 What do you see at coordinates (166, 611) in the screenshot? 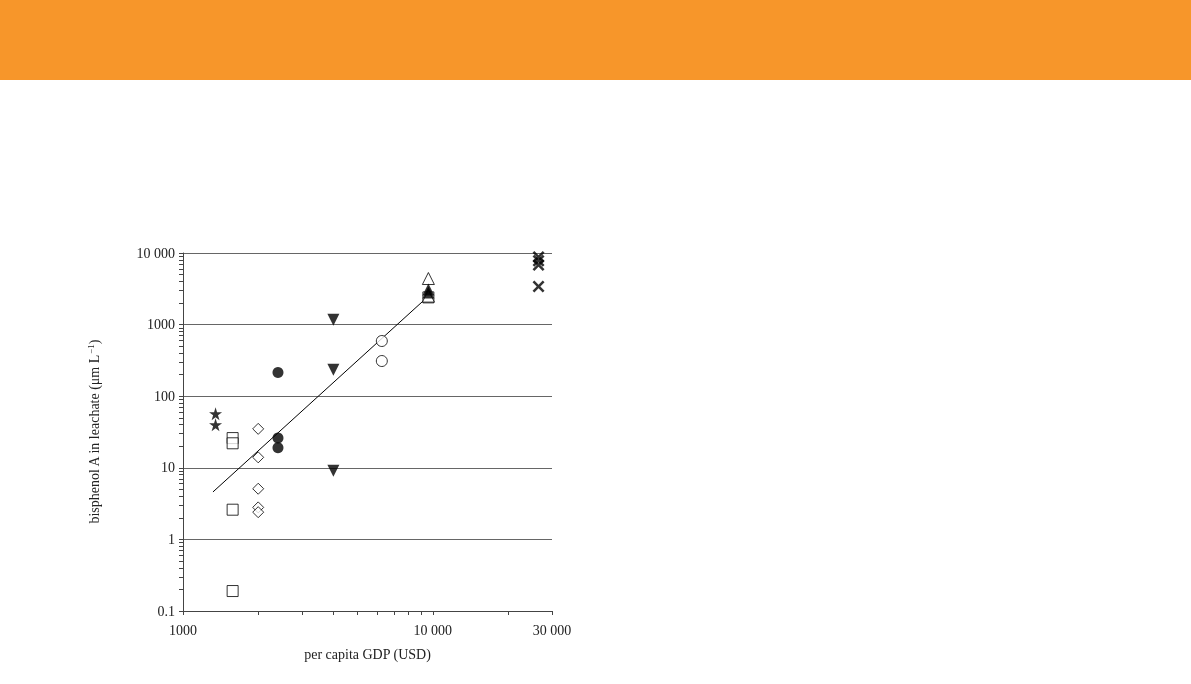
I see `y-tick-label: 0.1` at bounding box center [166, 611].